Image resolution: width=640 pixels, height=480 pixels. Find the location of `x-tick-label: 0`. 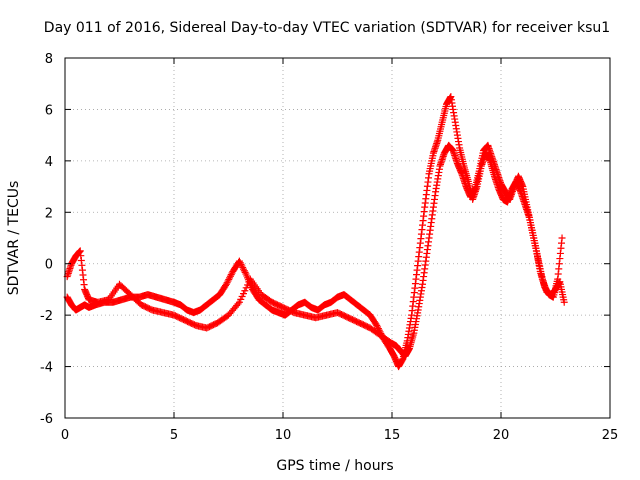

x-tick-label: 0 is located at coordinates (65, 435).